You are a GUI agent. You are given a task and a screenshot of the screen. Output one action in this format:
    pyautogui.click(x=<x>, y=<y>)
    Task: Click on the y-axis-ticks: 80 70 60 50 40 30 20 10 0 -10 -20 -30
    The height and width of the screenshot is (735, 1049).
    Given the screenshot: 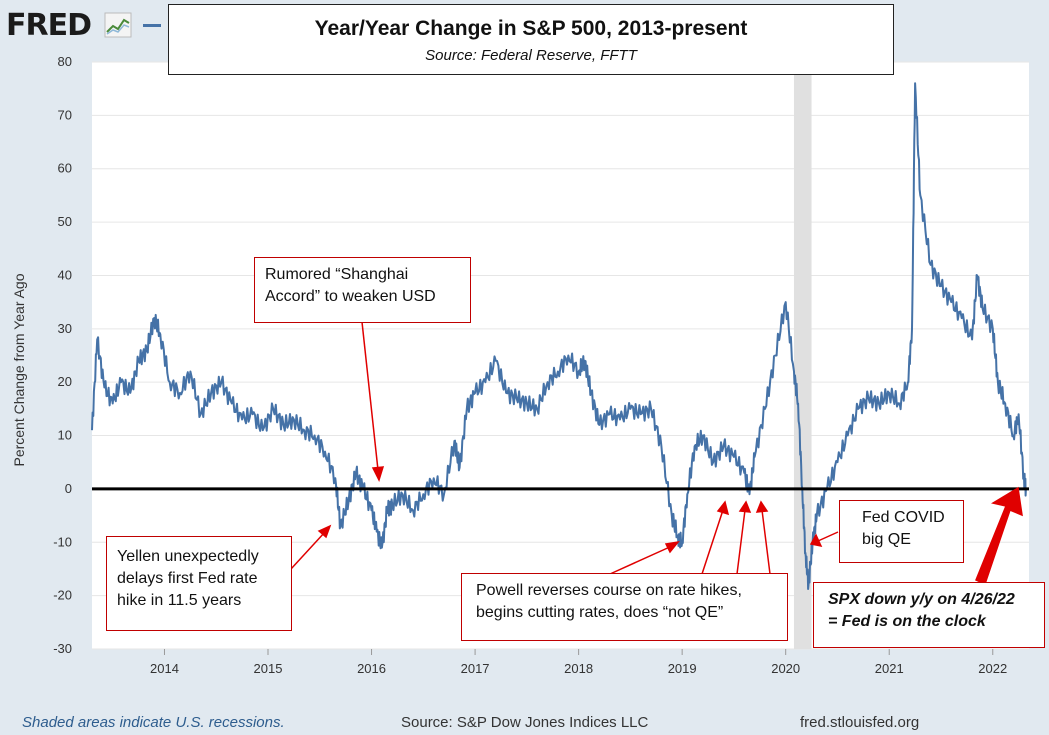 What is the action you would take?
    pyautogui.click(x=62, y=355)
    